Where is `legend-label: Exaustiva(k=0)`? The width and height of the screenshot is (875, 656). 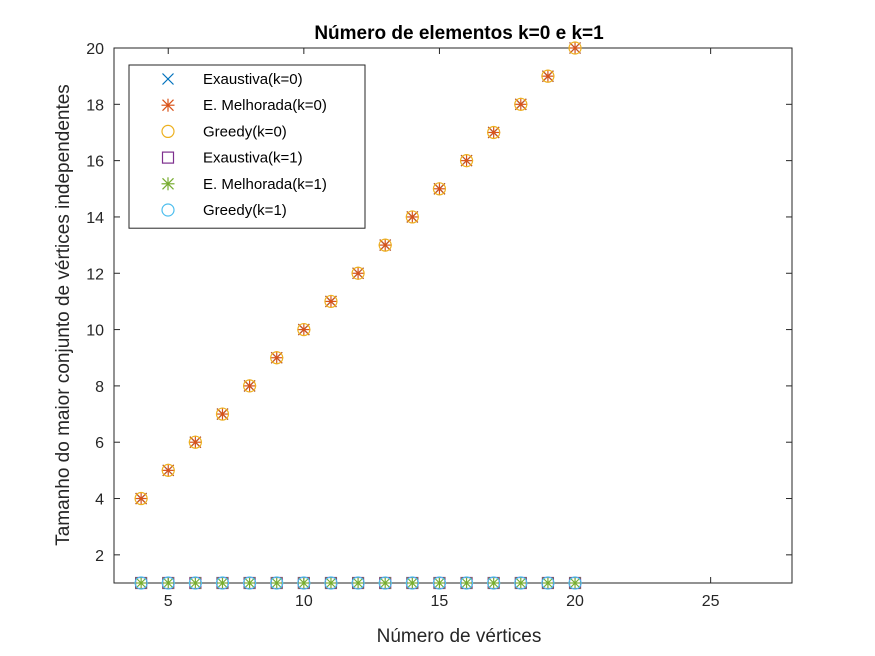 legend-label: Exaustiva(k=0) is located at coordinates (253, 79).